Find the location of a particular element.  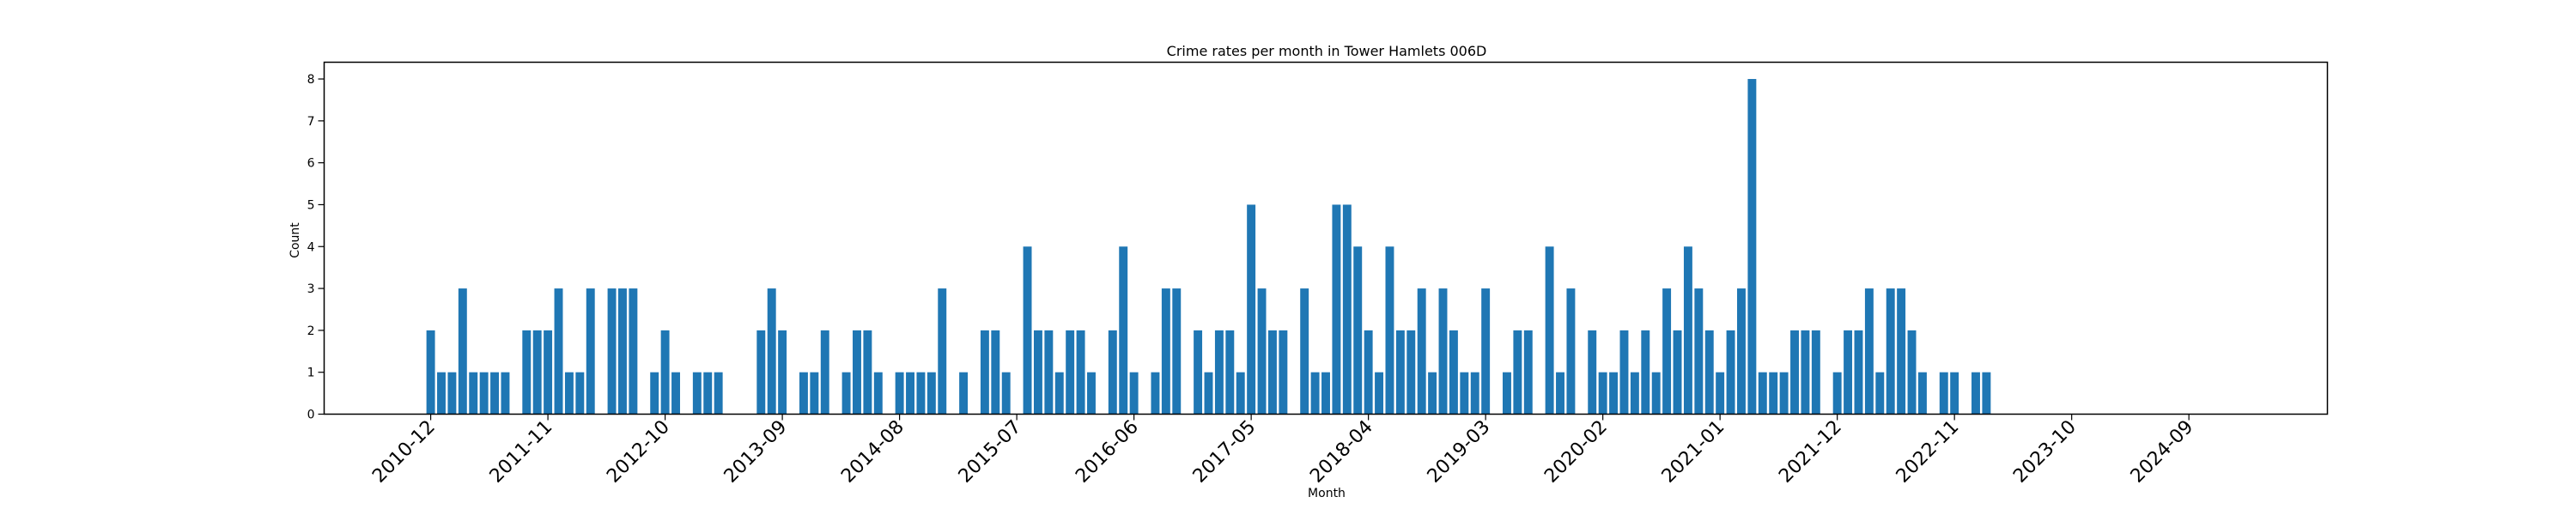

x-tick-label: 2019-03 is located at coordinates (1459, 452).